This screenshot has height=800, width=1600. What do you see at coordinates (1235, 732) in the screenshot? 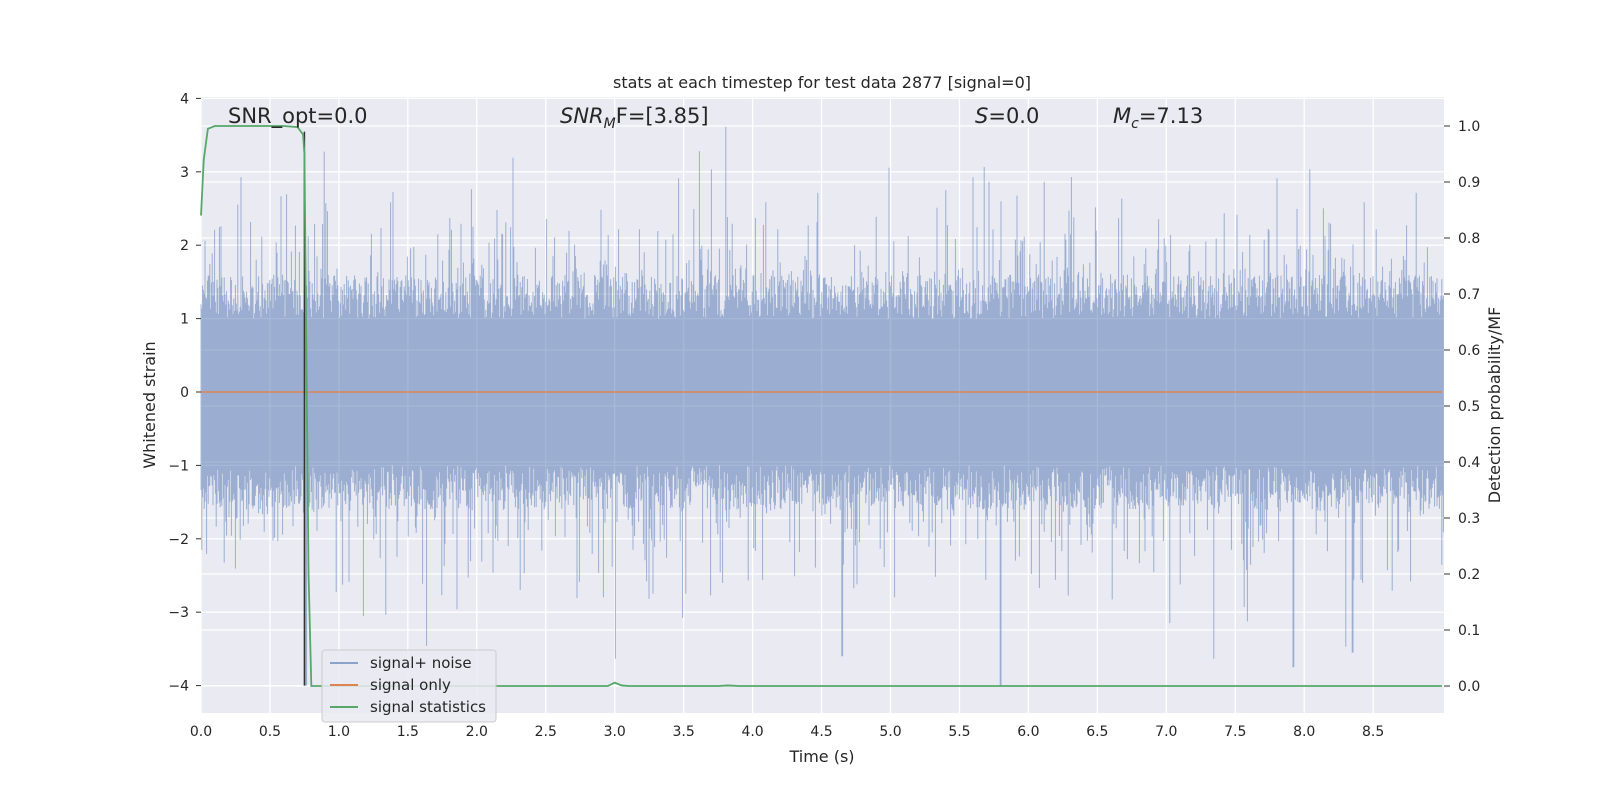
I see `x-tick-label: 7.5` at bounding box center [1235, 732].